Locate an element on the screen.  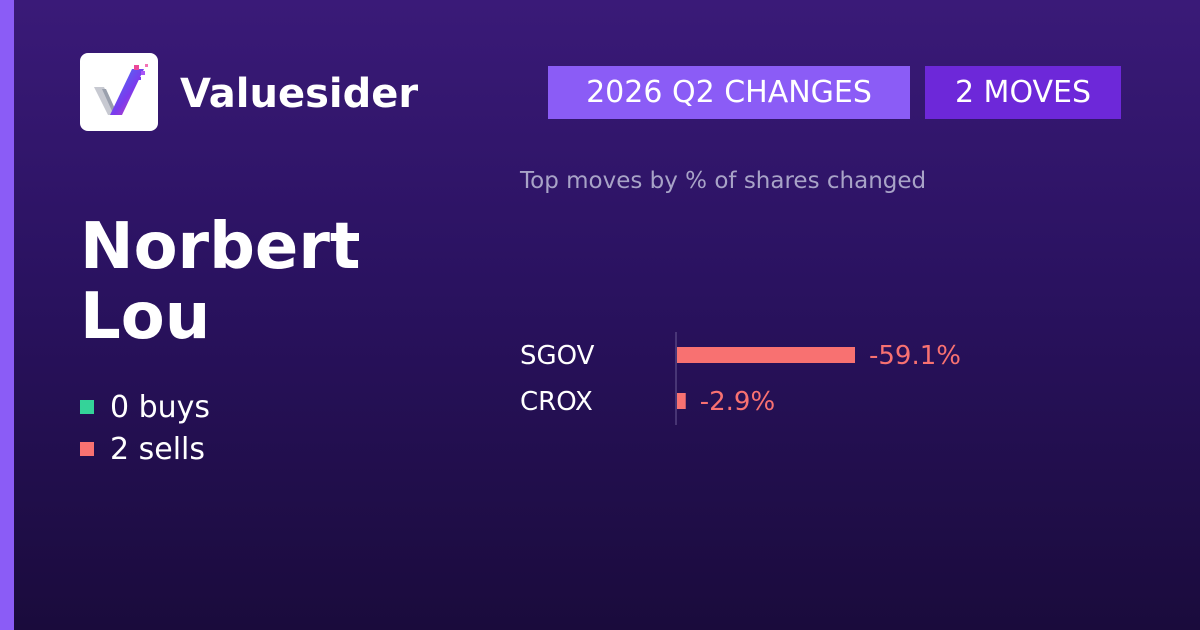
value-label-sgov: -59.1% is located at coordinates (915, 356).